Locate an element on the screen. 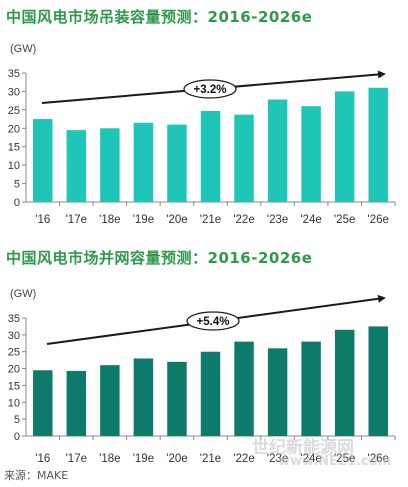 This screenshot has width=408, height=487. chart-1-unit-label: (GW) is located at coordinates (23, 49).